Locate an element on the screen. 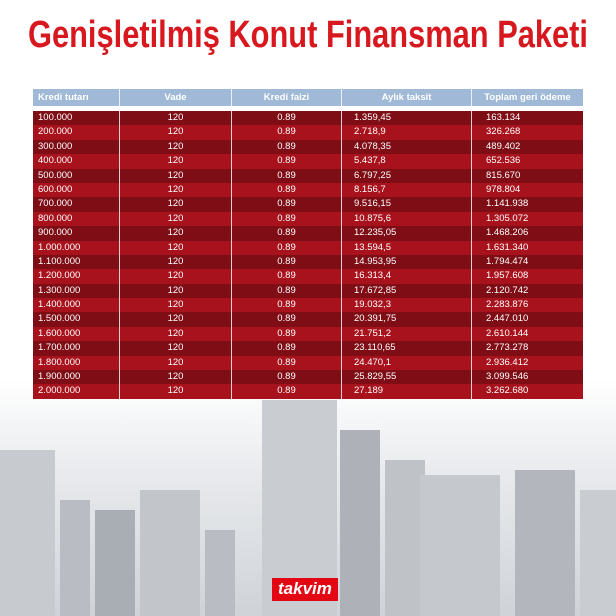 Image resolution: width=616 pixels, height=616 pixels. table-row: 1.700.000 120 0.89 23.110,65 2.773.278 is located at coordinates (308, 348).